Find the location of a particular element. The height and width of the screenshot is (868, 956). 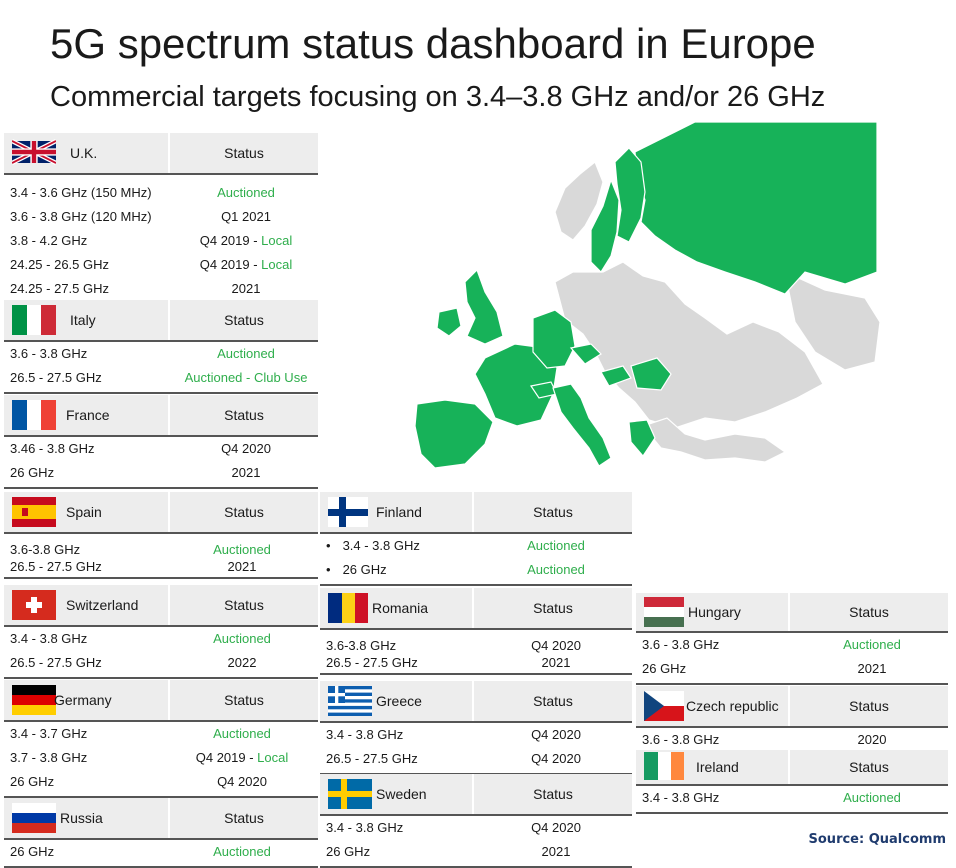

spain-flag-icon is located at coordinates (34, 513).